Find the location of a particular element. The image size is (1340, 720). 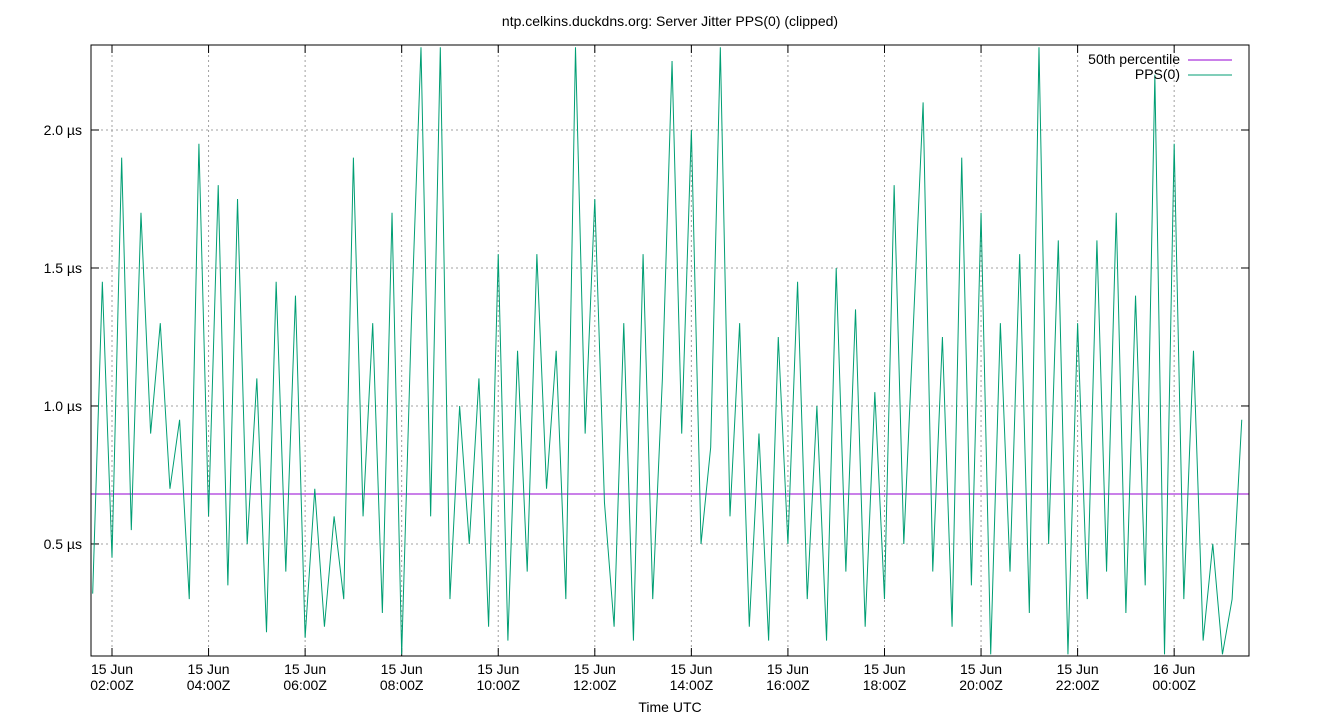

legend-label: PPS(0) is located at coordinates (1157, 74).